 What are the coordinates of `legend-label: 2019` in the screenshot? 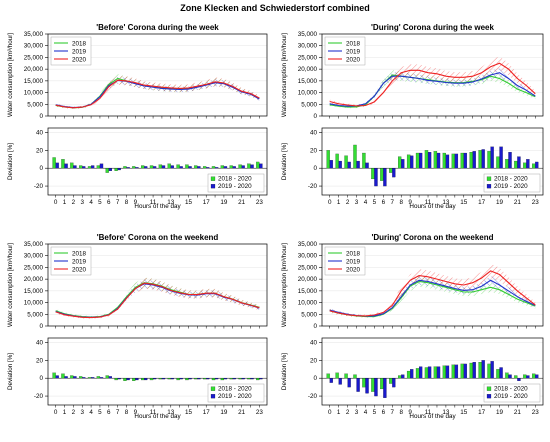 It's located at (79, 261).